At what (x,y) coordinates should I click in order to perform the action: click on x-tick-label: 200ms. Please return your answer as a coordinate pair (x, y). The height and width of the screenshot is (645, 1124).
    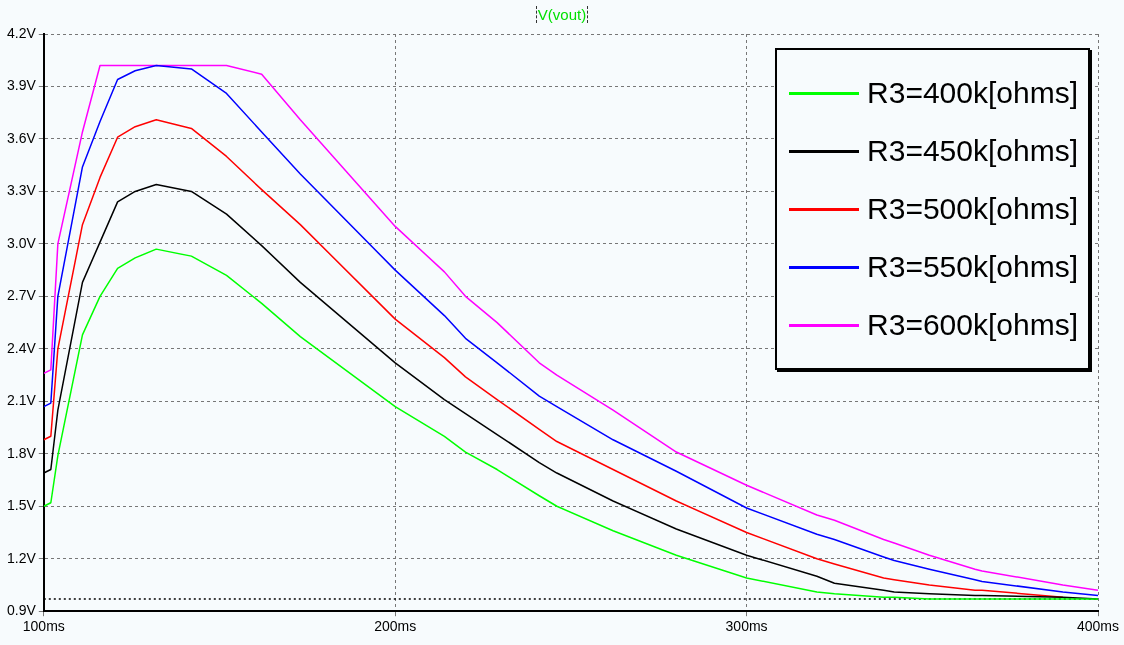
    Looking at the image, I should click on (395, 626).